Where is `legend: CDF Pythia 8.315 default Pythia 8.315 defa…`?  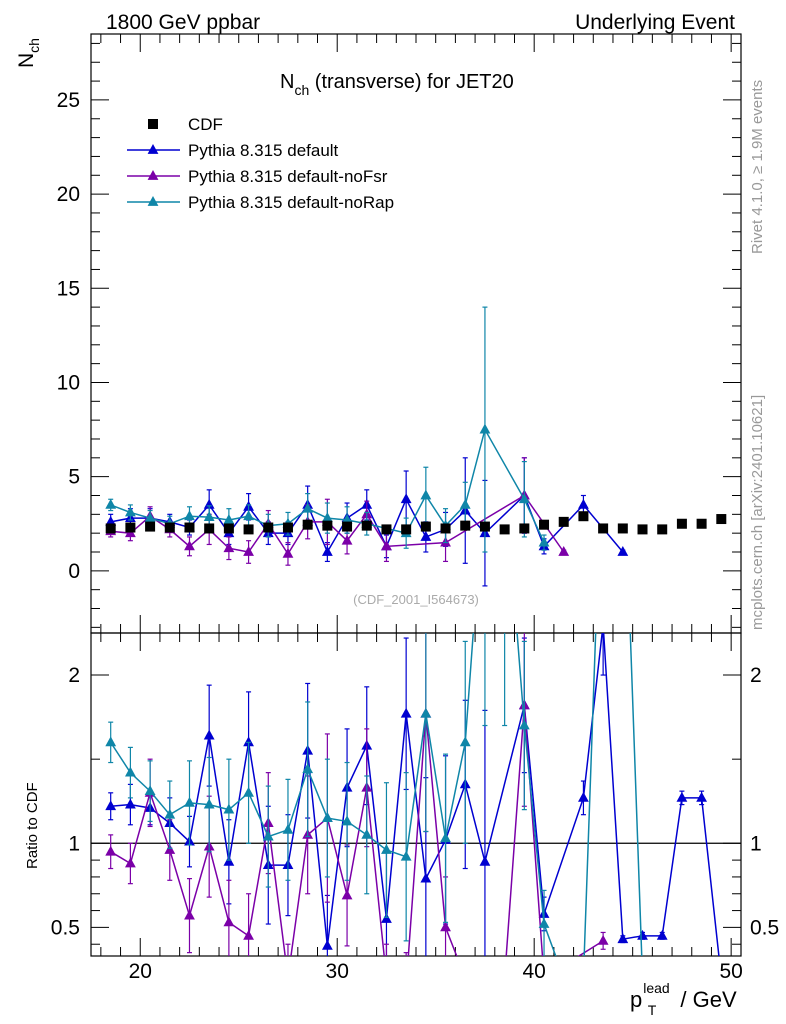
legend: CDF Pythia 8.315 default Pythia 8.315 defa… is located at coordinates (260, 163).